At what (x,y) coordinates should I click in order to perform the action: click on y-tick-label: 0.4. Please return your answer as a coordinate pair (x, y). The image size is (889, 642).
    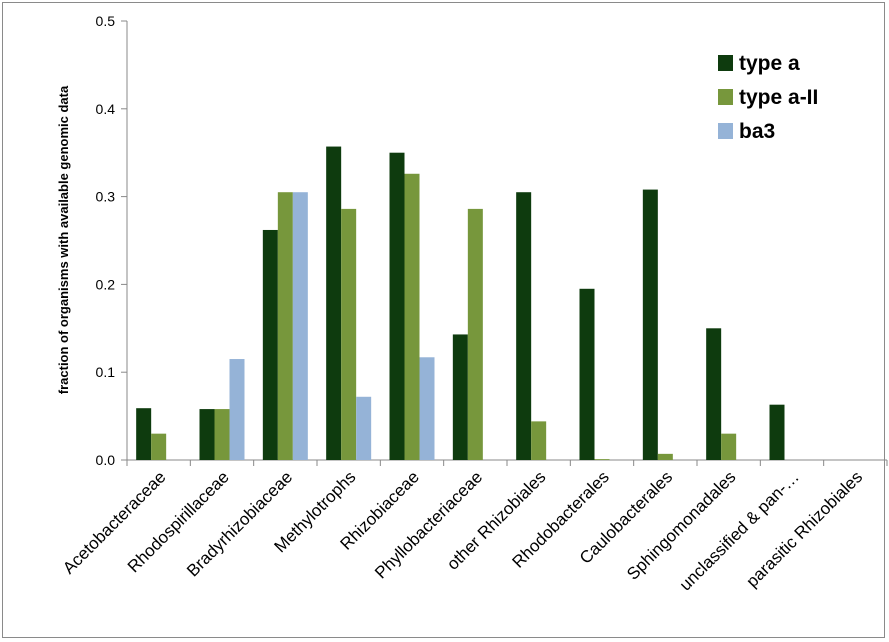
    Looking at the image, I should click on (106, 109).